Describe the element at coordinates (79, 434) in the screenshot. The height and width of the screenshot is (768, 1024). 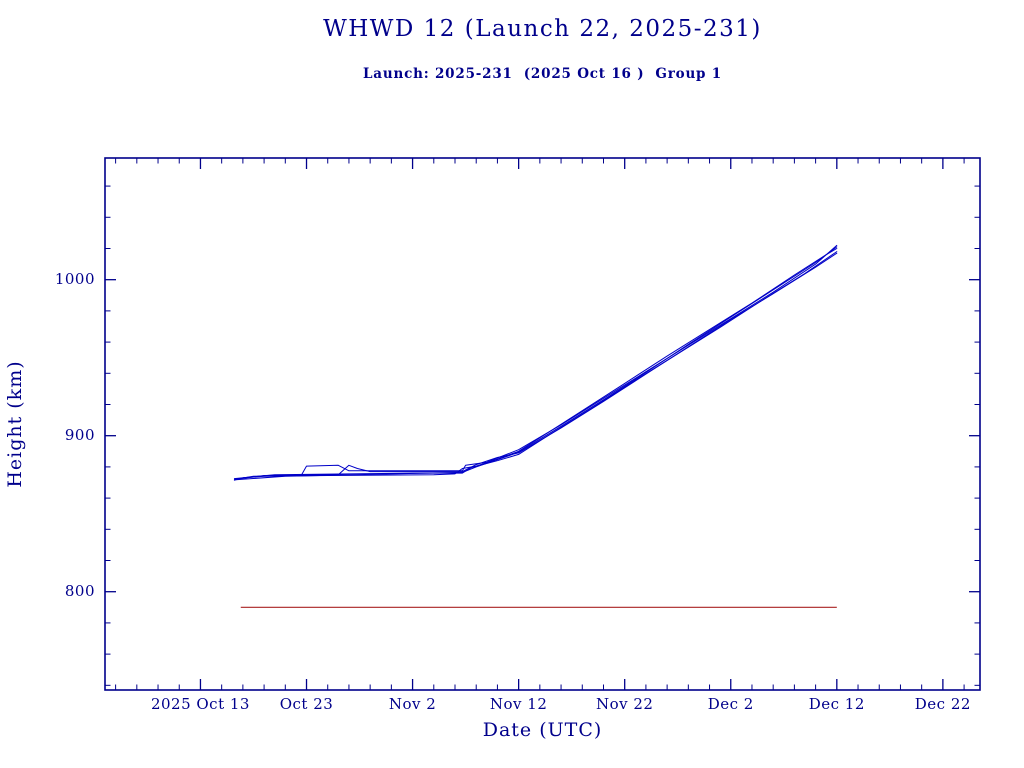
I see `y-tick-label: 900` at that location.